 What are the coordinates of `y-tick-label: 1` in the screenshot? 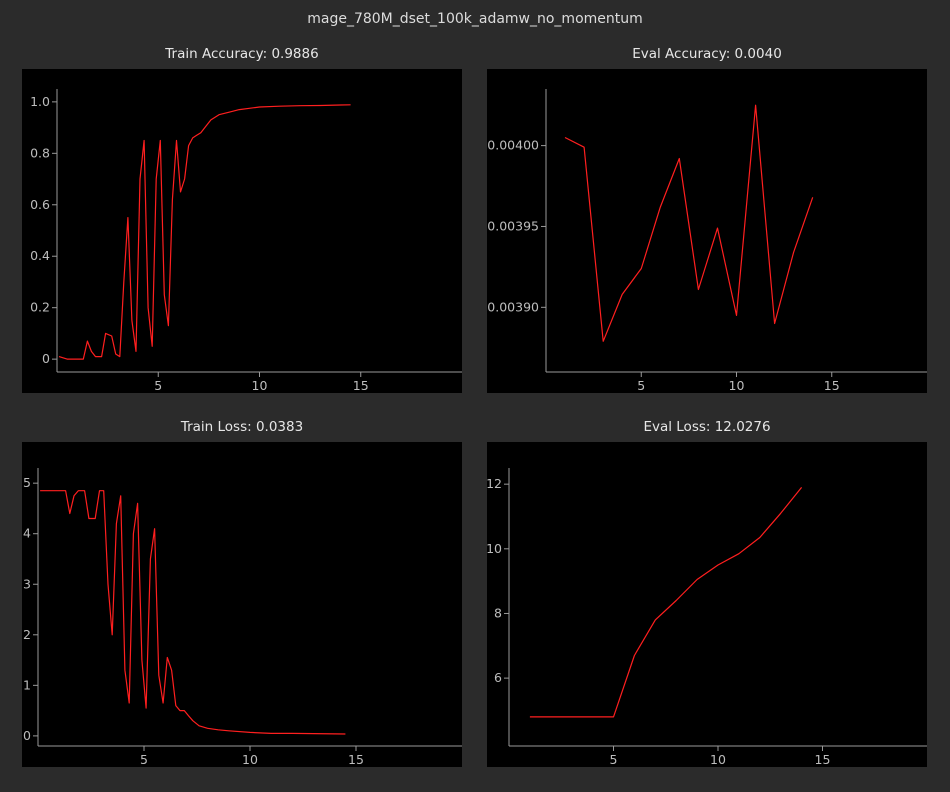 It's located at (27, 684).